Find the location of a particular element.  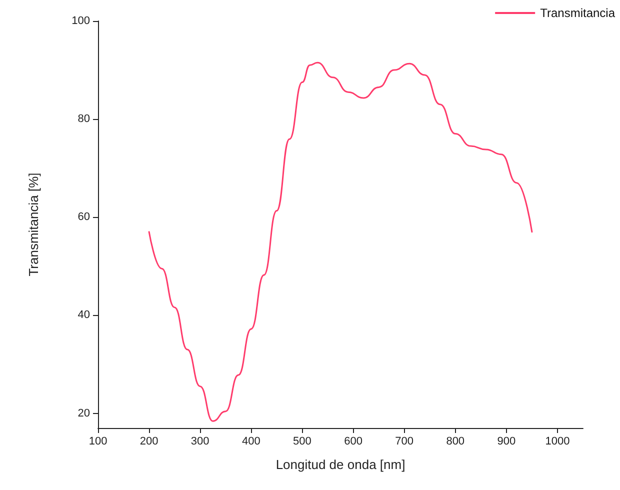

y-axis-title: Transmitancia [%] is located at coordinates (33, 224).